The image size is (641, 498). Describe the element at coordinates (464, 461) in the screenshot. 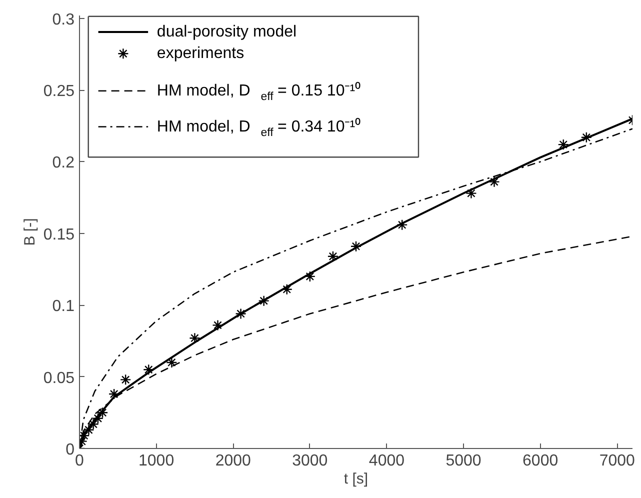

I see `x-tick-label: 5000` at that location.